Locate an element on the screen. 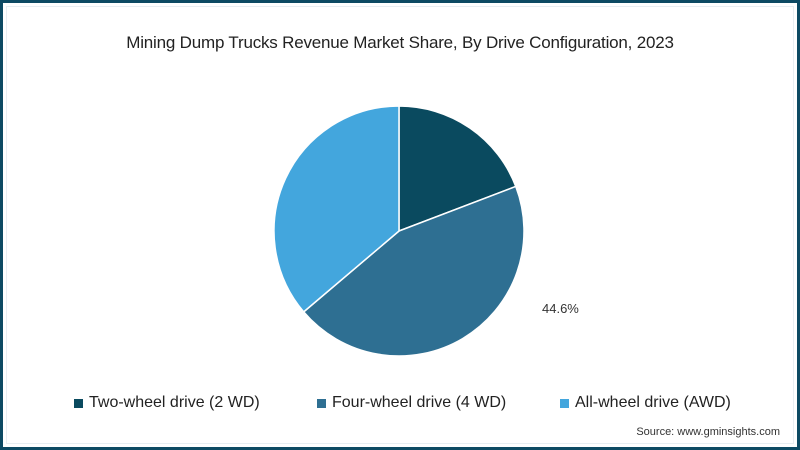 The width and height of the screenshot is (800, 450). legend-item-all-wheel: All-wheel drive (AWD) is located at coordinates (645, 403).